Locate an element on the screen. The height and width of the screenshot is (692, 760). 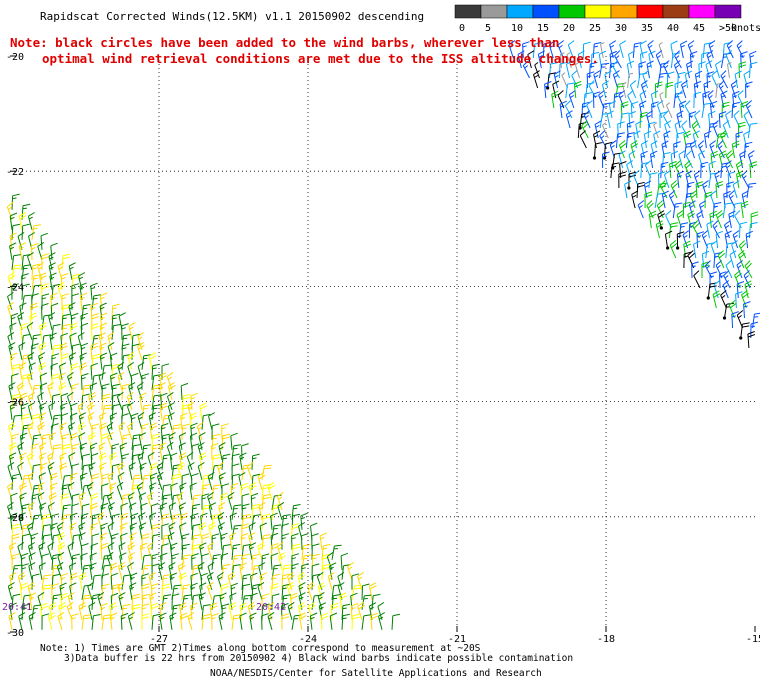
colorbar-label-5: 25 is located at coordinates (595, 28).